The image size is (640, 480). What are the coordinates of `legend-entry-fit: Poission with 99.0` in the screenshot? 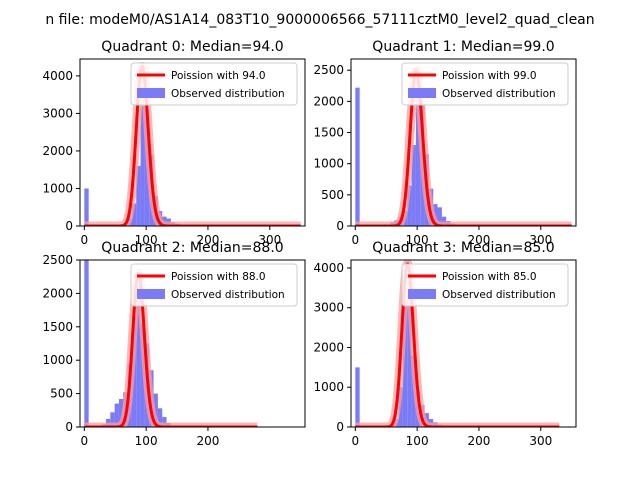 It's located at (489, 76).